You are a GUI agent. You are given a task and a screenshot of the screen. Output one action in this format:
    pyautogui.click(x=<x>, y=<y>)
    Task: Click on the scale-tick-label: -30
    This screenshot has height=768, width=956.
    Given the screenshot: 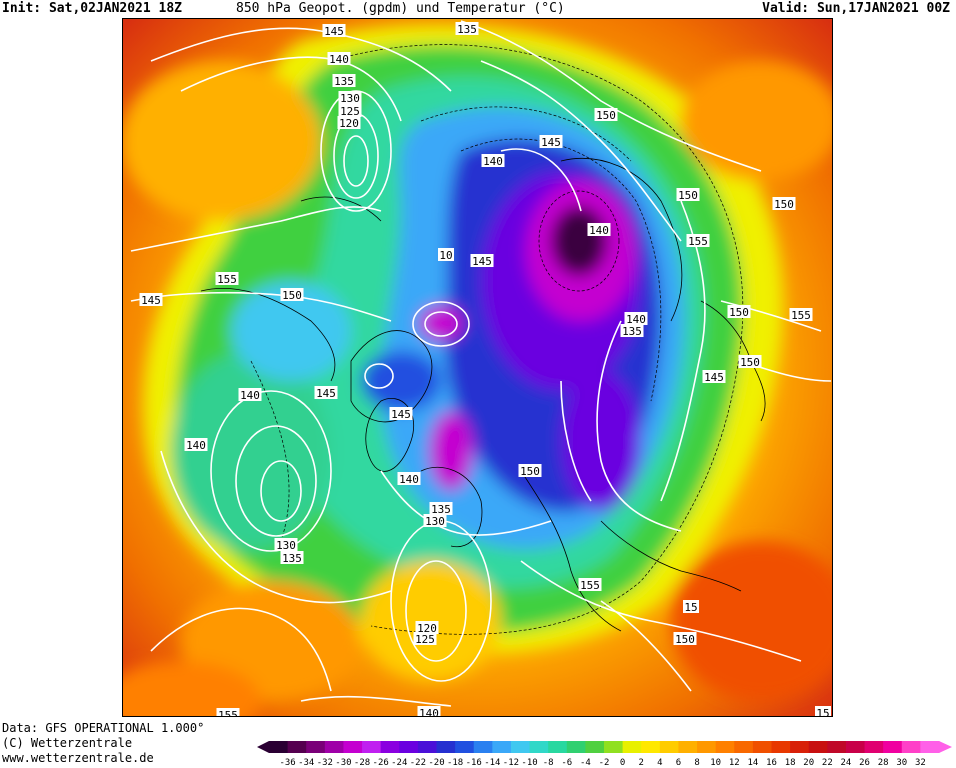 What is the action you would take?
    pyautogui.click(x=343, y=763)
    